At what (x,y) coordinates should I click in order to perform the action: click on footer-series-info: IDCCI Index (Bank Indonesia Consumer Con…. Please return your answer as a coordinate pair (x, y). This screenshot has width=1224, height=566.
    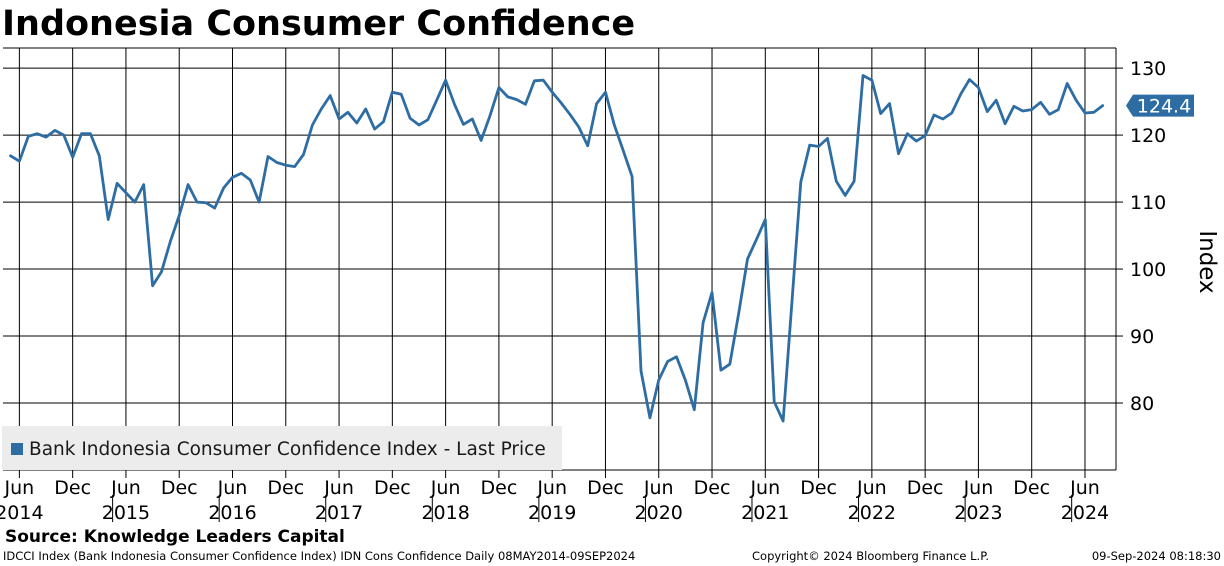
    Looking at the image, I should click on (319, 556).